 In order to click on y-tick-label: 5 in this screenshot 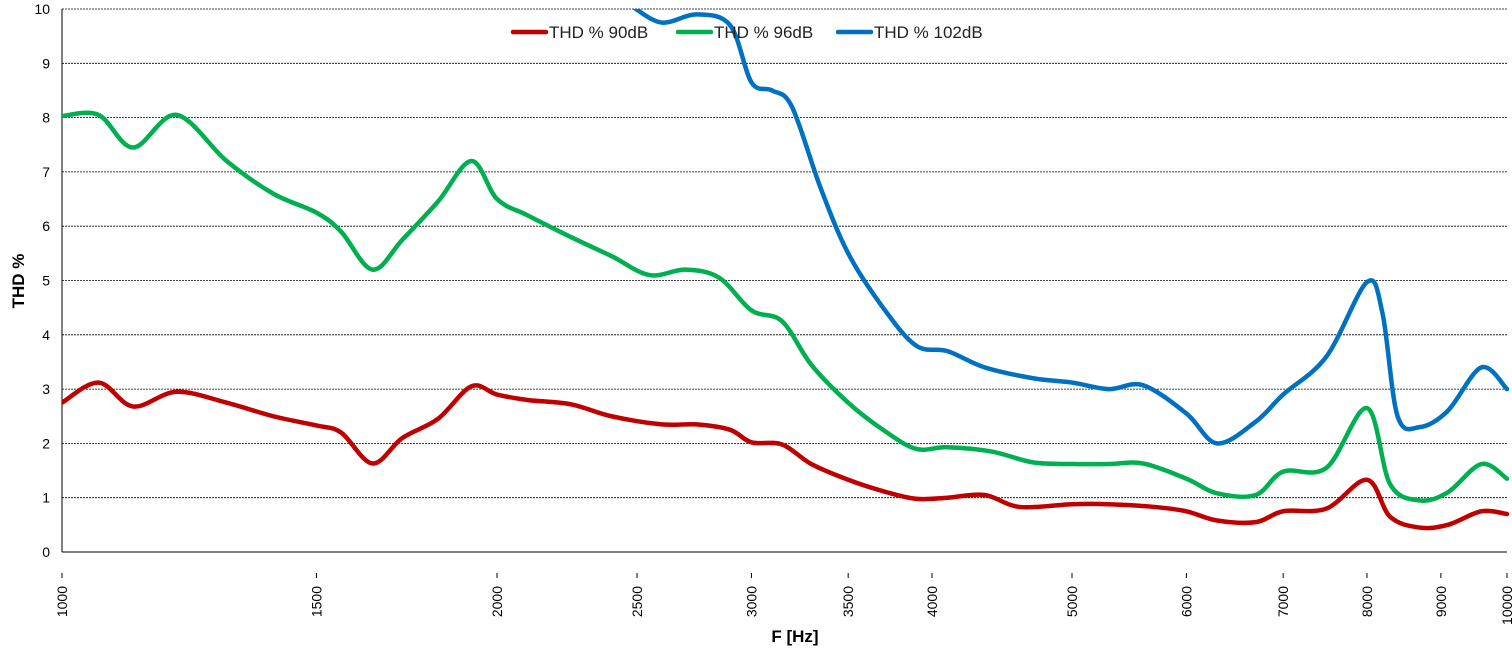, I will do `click(46, 281)`.